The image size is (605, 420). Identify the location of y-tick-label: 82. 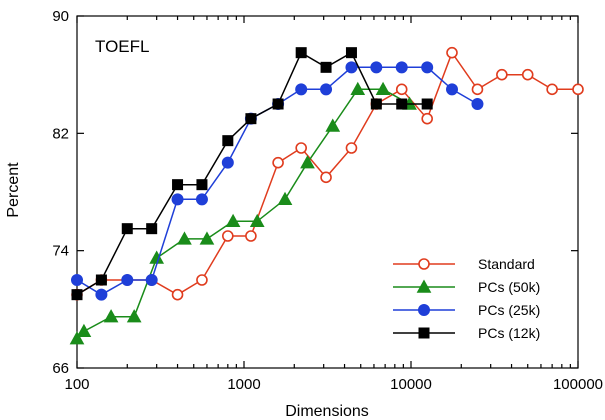
(60, 133).